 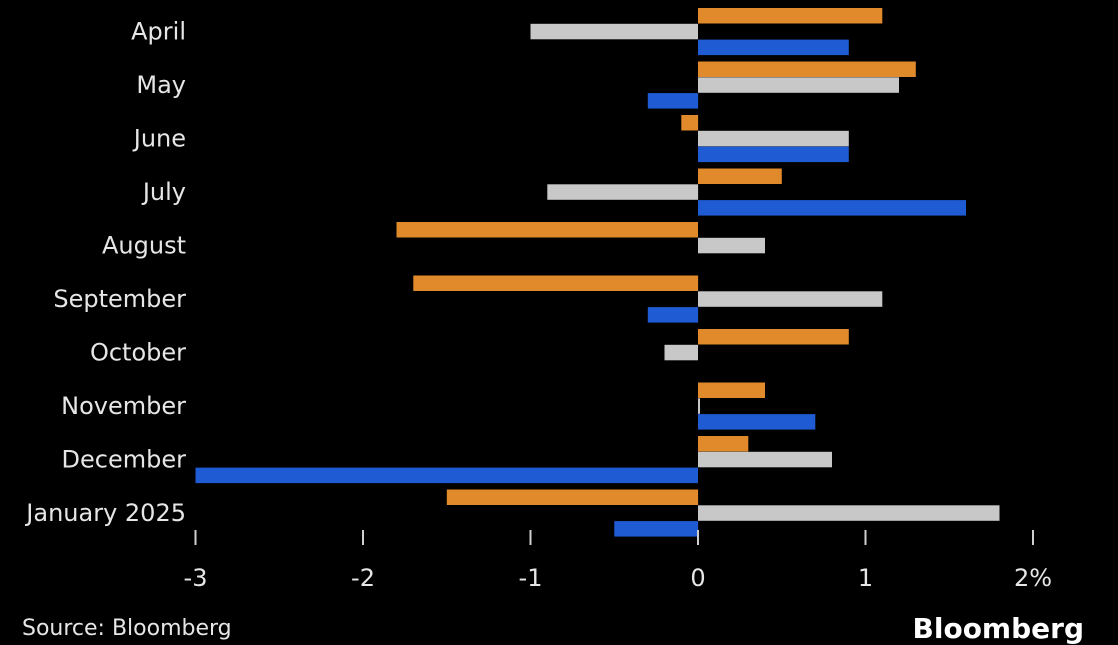 What do you see at coordinates (1033, 578) in the screenshot?
I see `x-tick-label-5: 2%` at bounding box center [1033, 578].